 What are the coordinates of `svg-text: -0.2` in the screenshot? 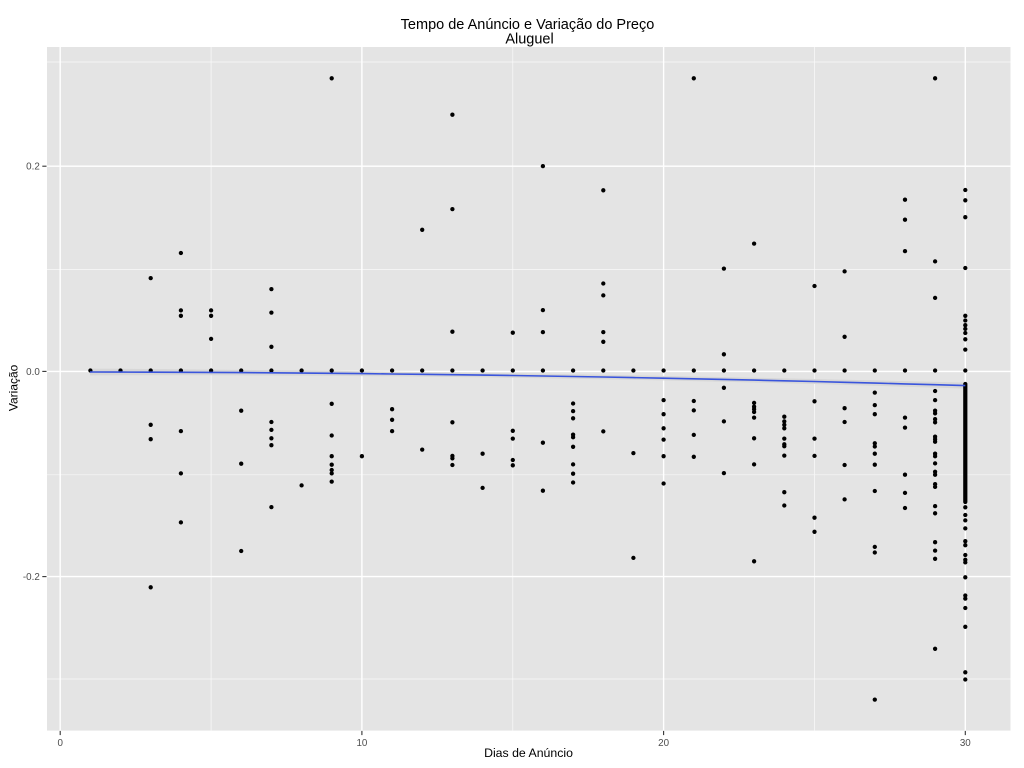 It's located at (31, 577).